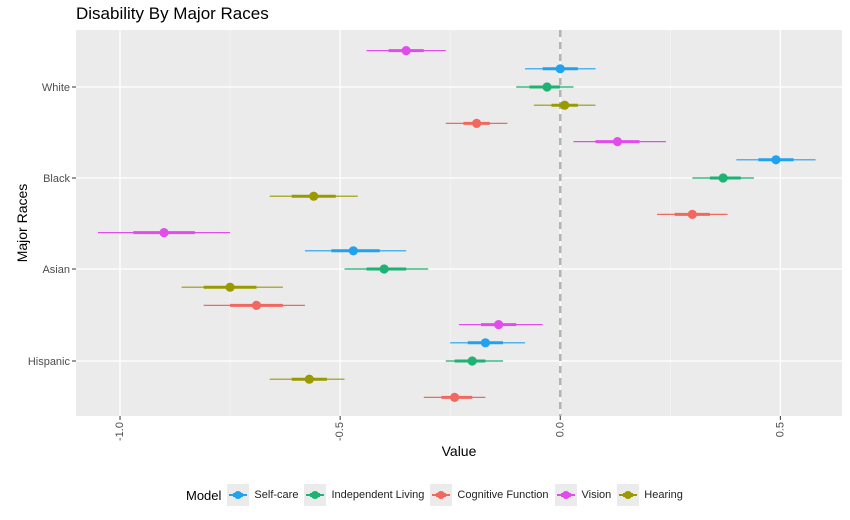  What do you see at coordinates (596, 495) in the screenshot?
I see `legend-label: Vision` at bounding box center [596, 495].